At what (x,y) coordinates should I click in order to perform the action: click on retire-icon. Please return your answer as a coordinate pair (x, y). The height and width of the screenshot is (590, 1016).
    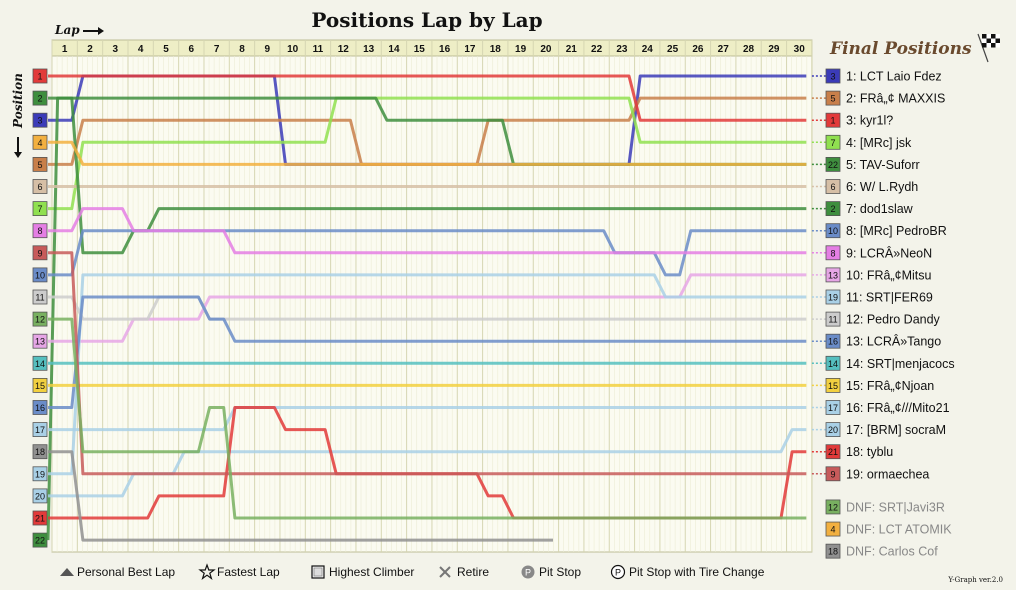
    Looking at the image, I should click on (445, 572).